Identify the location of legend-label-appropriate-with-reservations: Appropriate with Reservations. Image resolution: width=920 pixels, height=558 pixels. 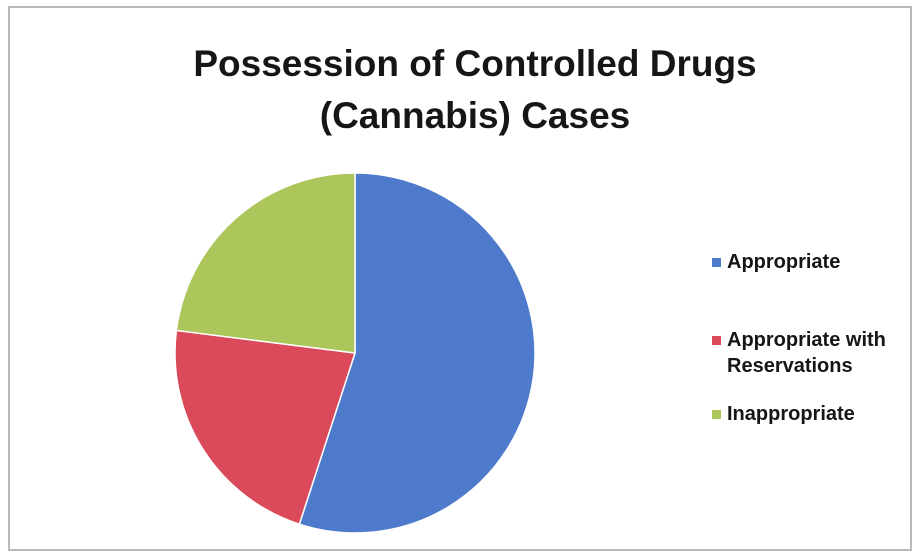
(806, 353).